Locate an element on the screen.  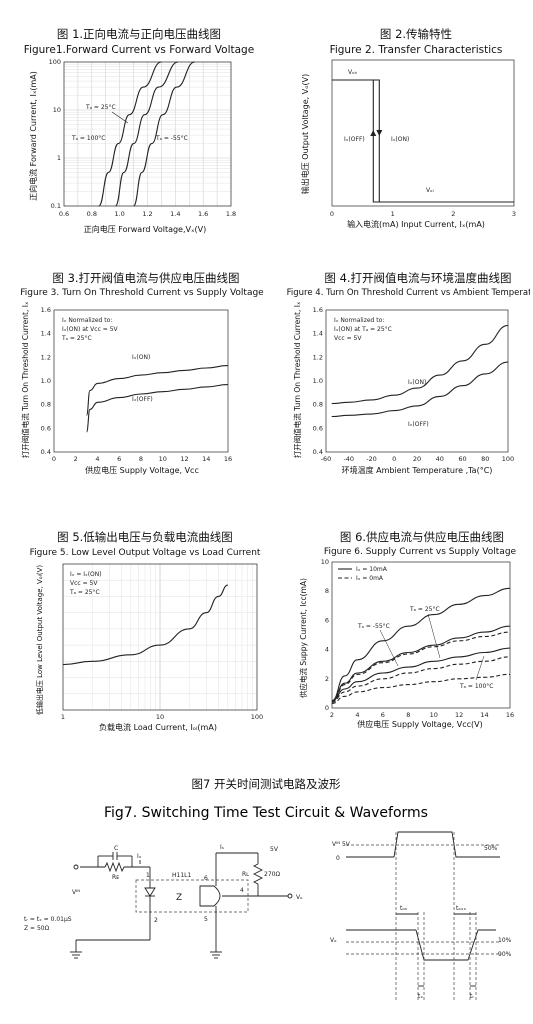
x-tick-label: 8 is located at coordinates (141, 459).